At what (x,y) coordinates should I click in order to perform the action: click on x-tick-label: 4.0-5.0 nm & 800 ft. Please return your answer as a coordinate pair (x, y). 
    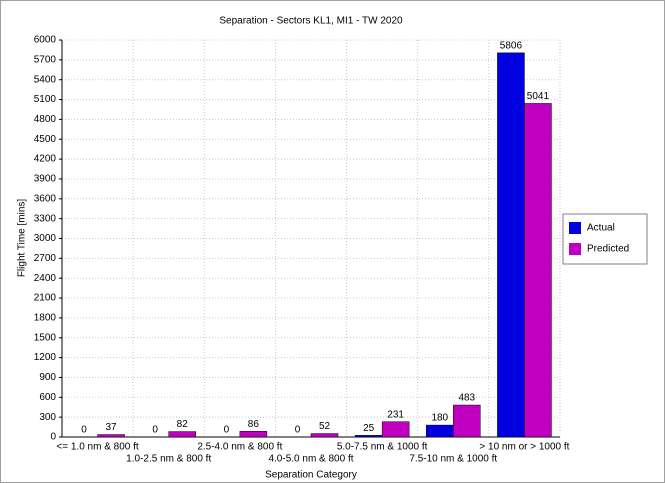
    Looking at the image, I should click on (310, 459).